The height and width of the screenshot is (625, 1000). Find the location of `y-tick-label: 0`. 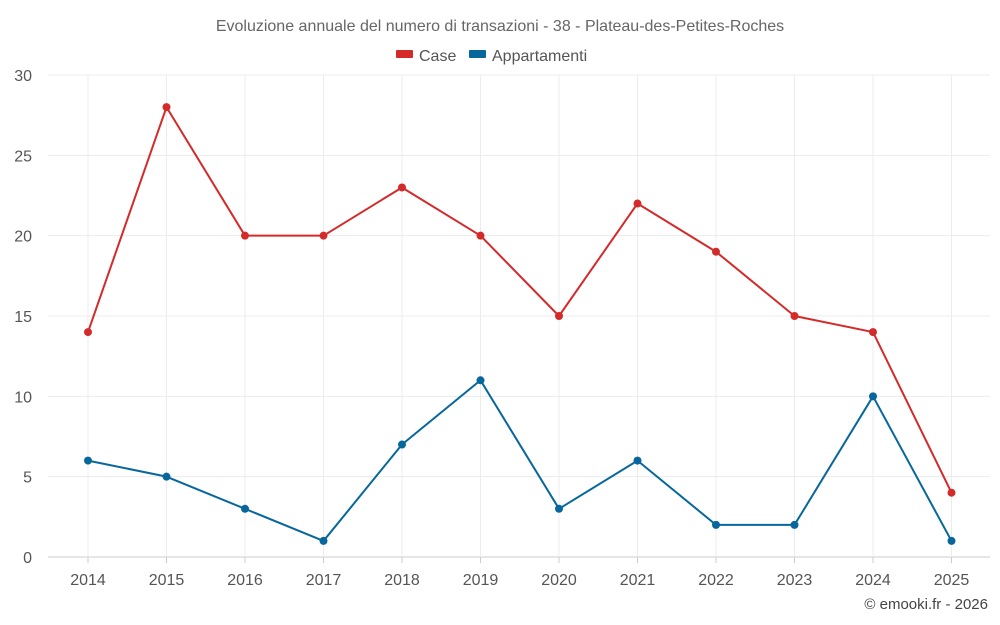

y-tick-label: 0 is located at coordinates (27, 558).